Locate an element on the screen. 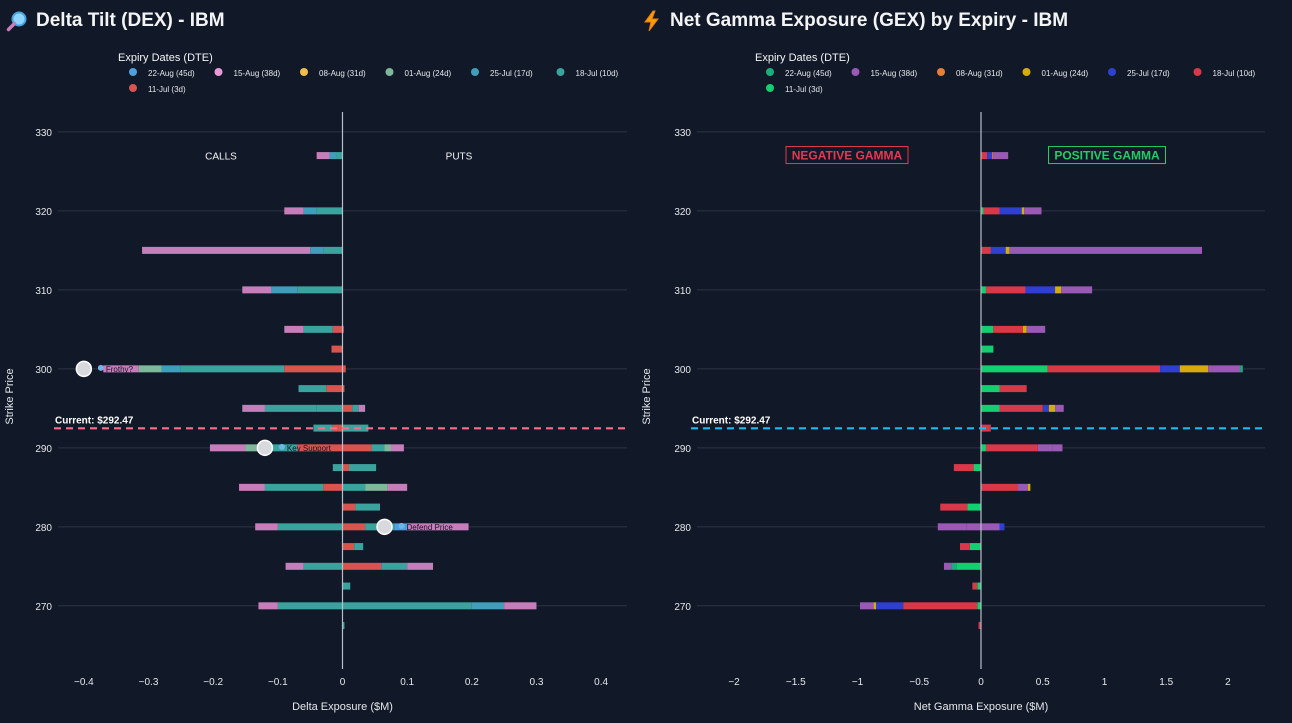 The image size is (1292, 723). puts-label: PUTS is located at coordinates (459, 157).